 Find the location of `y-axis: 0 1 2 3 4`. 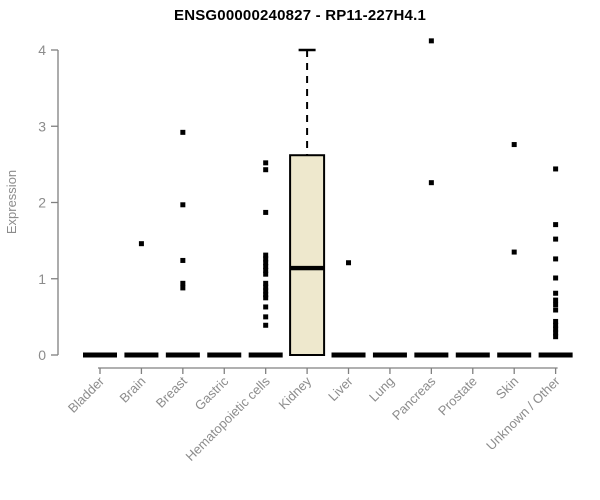

y-axis: 0 1 2 3 4 is located at coordinates (48, 202).